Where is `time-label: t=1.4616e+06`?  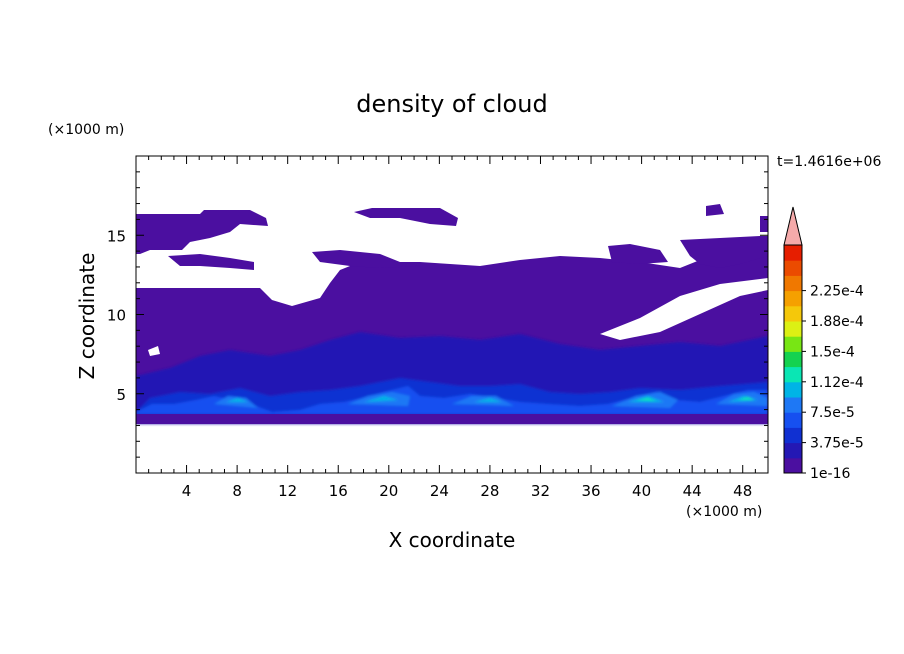 time-label: t=1.4616e+06 is located at coordinates (829, 162).